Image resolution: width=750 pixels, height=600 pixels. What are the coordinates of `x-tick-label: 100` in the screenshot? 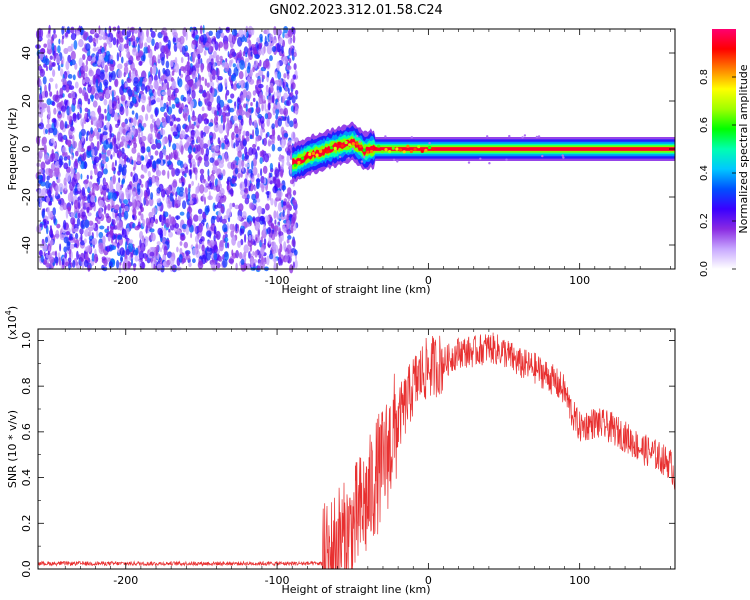 It's located at (579, 280).